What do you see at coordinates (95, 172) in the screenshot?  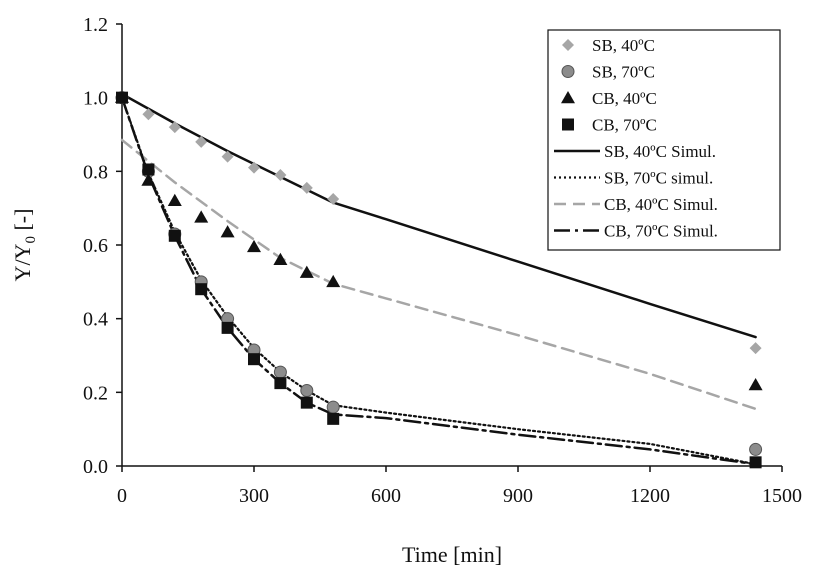 I see `y-tick-label: 0.8` at bounding box center [95, 172].